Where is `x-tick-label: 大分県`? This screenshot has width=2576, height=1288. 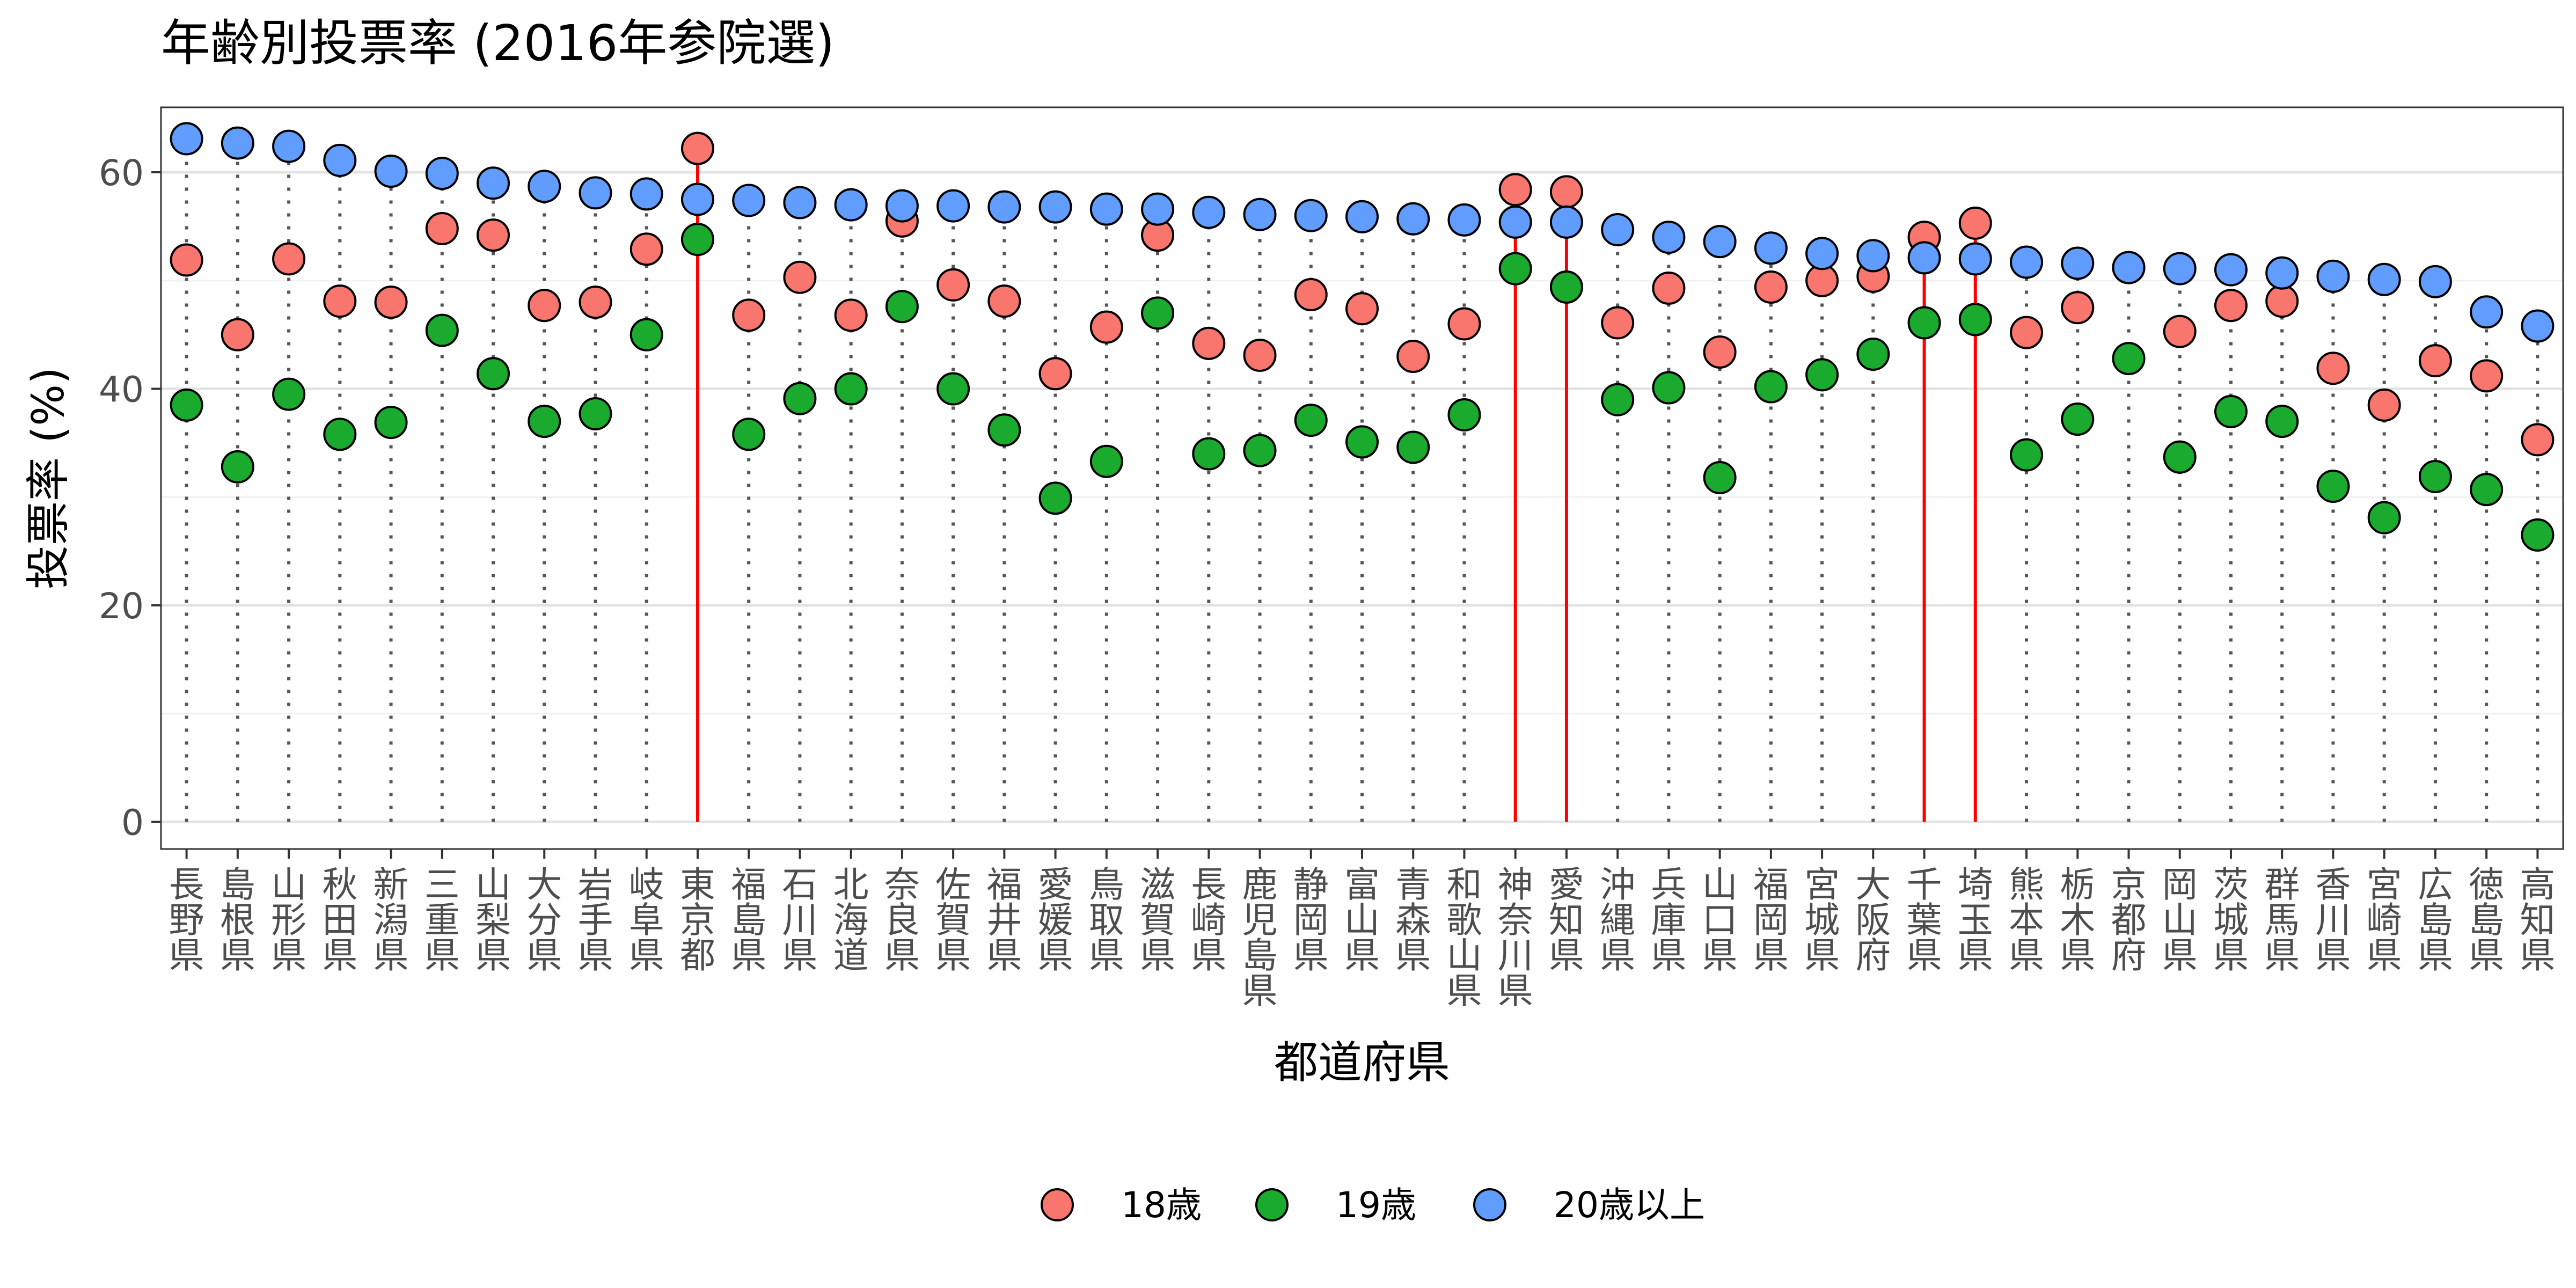
x-tick-label: 大分県 is located at coordinates (544, 920).